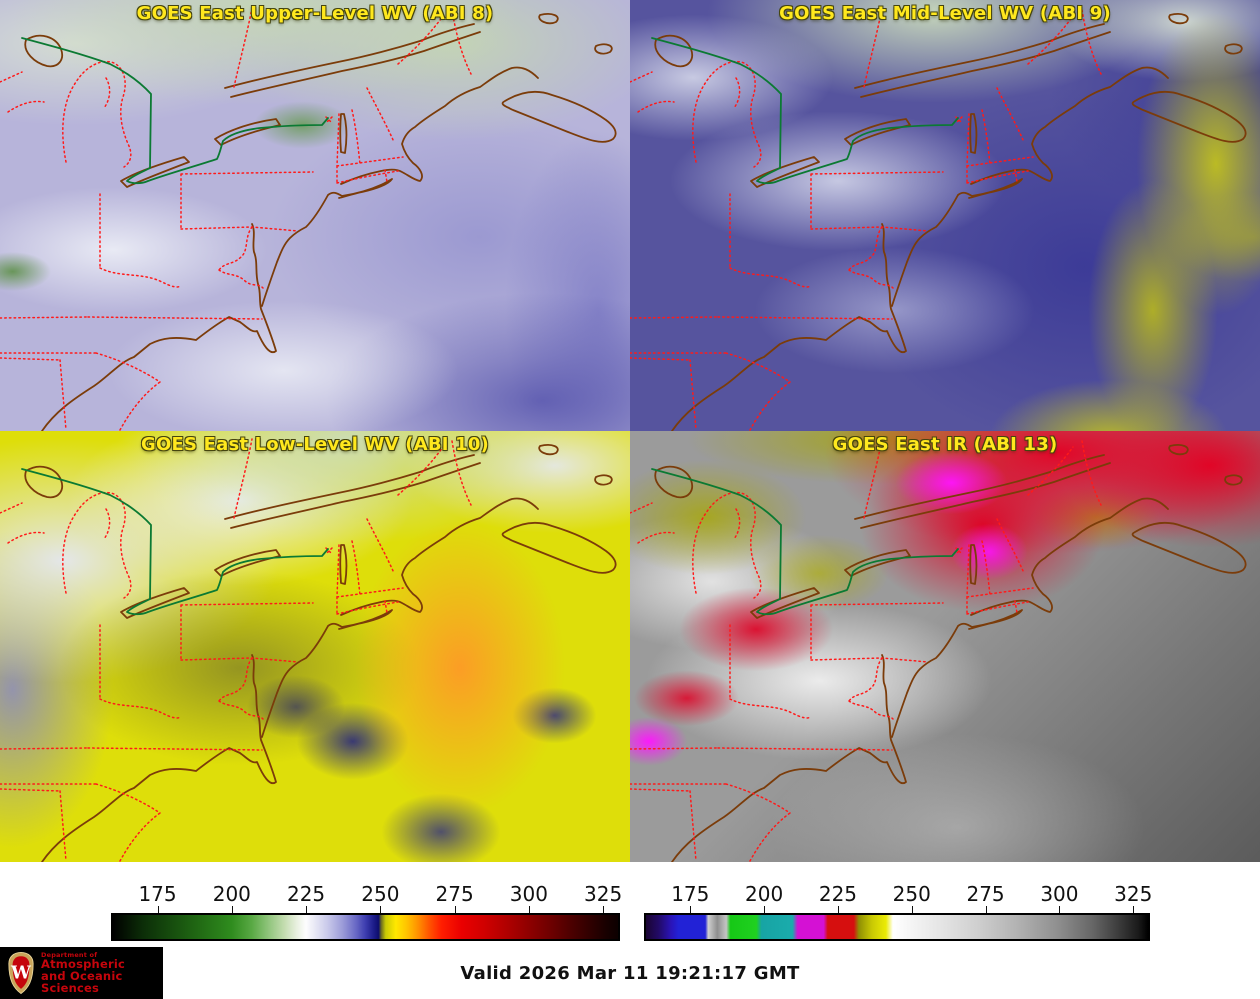 The height and width of the screenshot is (999, 1260). I want to click on valid-time-label: Valid 2026 Mar 11 19:21:17 GMT, so click(630, 973).